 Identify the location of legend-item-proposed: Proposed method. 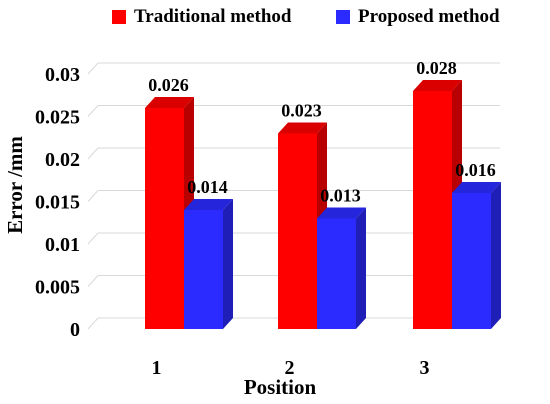
(418, 17).